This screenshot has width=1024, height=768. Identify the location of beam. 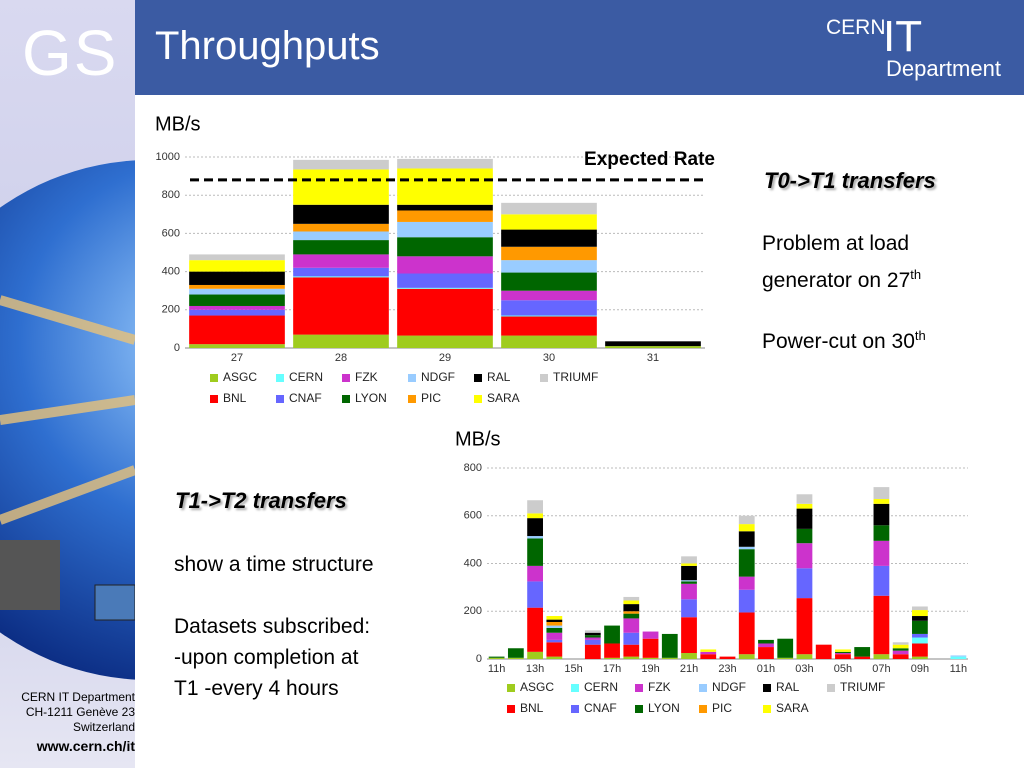
(67, 410).